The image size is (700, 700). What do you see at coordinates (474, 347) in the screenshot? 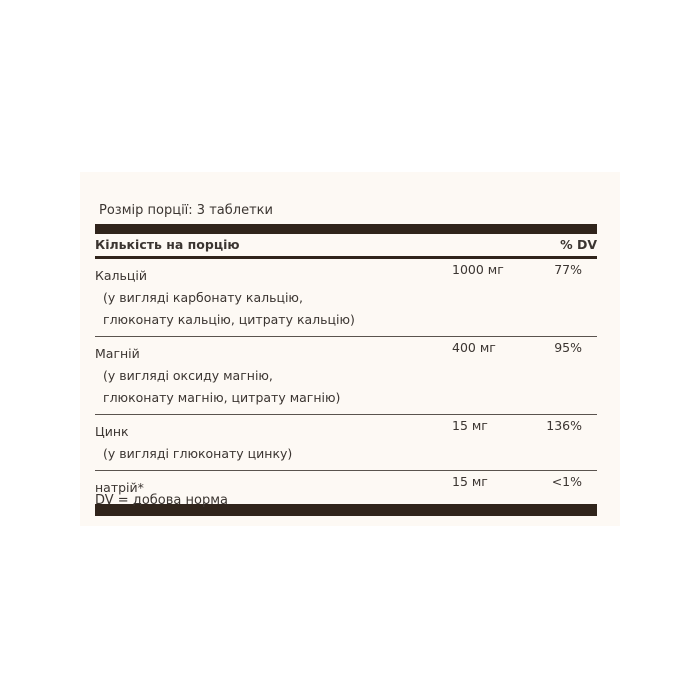
I see `nutrient-amount: 400 мг` at bounding box center [474, 347].